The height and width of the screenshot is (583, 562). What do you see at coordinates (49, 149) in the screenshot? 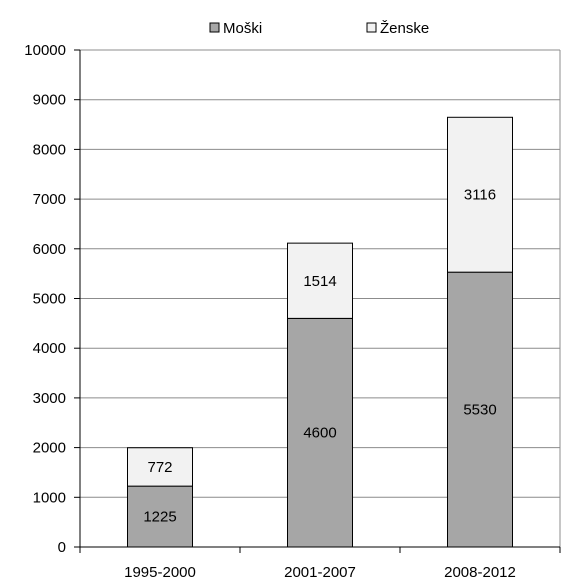
I see `y-tick-label: 8000` at bounding box center [49, 149].